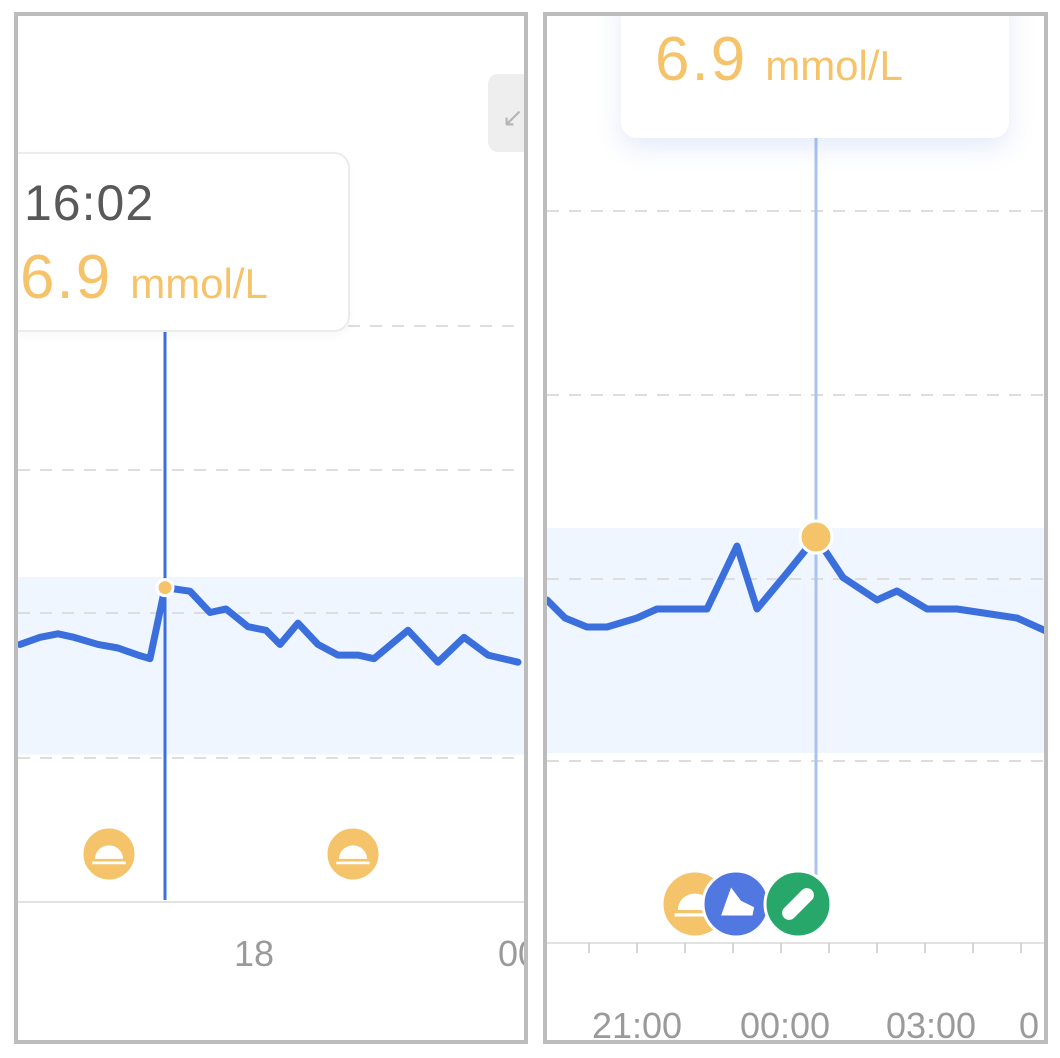  I want to click on collapse-button: ↙, so click(506, 113).